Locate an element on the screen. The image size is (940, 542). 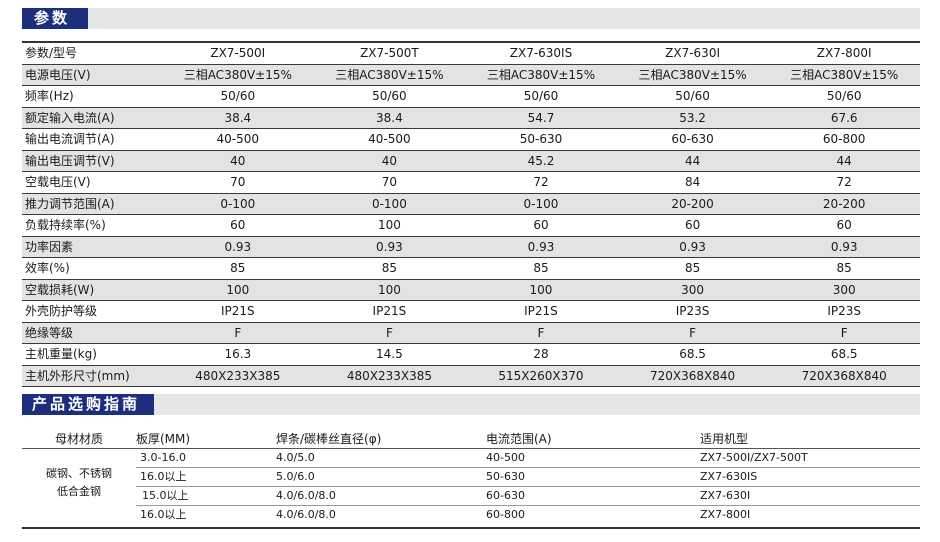
guide-model: ZX7-800I is located at coordinates (725, 514).